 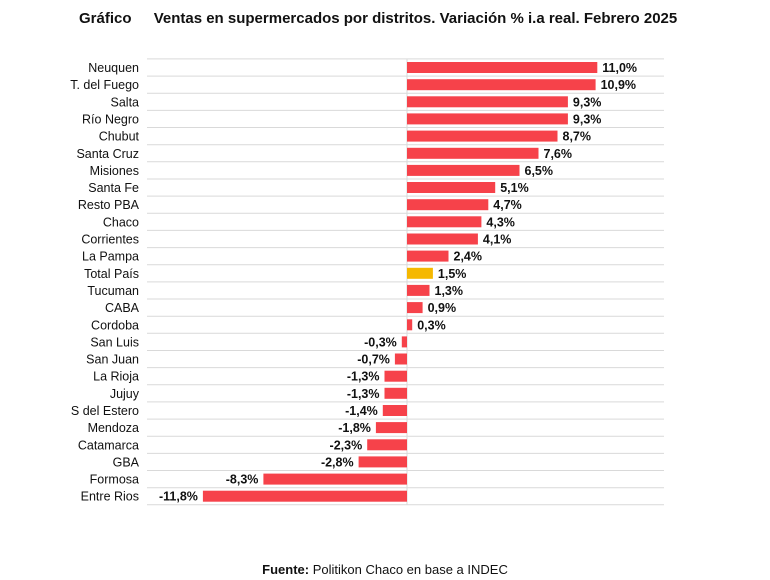 I want to click on category-label: Catamarca, so click(x=108, y=445).